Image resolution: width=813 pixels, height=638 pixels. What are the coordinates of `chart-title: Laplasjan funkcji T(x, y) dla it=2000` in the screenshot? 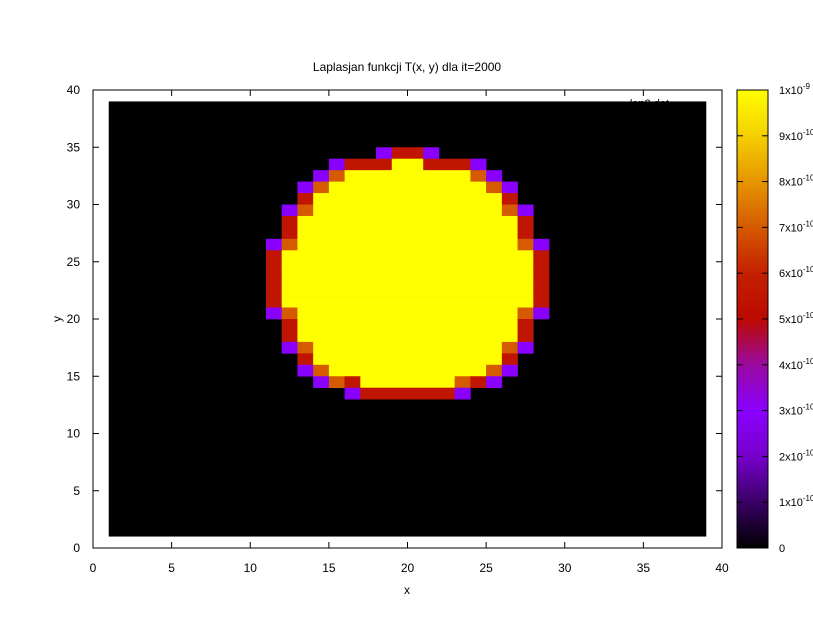 It's located at (407, 67).